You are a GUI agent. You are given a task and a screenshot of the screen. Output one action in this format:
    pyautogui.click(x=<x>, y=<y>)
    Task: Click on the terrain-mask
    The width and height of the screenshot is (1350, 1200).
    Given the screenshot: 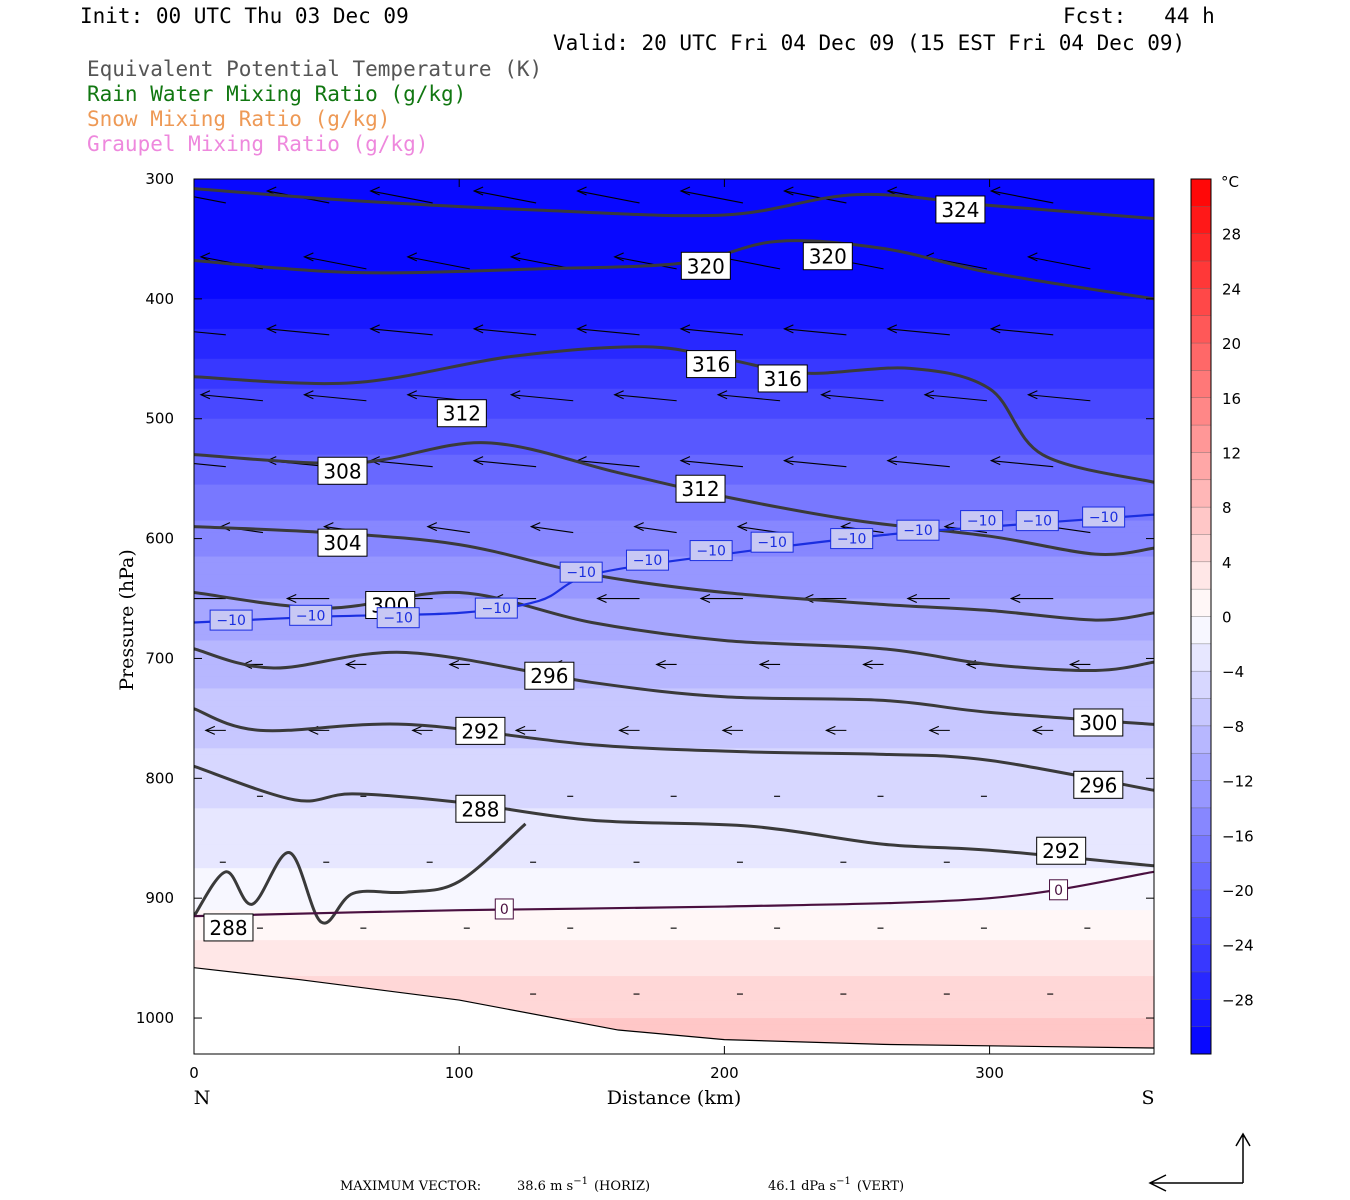 What is the action you would take?
    pyautogui.click(x=674, y=1010)
    